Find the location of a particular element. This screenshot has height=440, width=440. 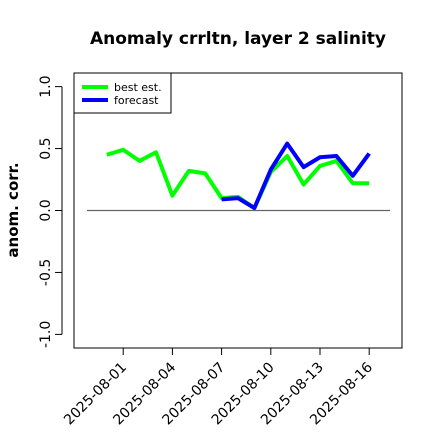

legend-label: forecast is located at coordinates (136, 100).